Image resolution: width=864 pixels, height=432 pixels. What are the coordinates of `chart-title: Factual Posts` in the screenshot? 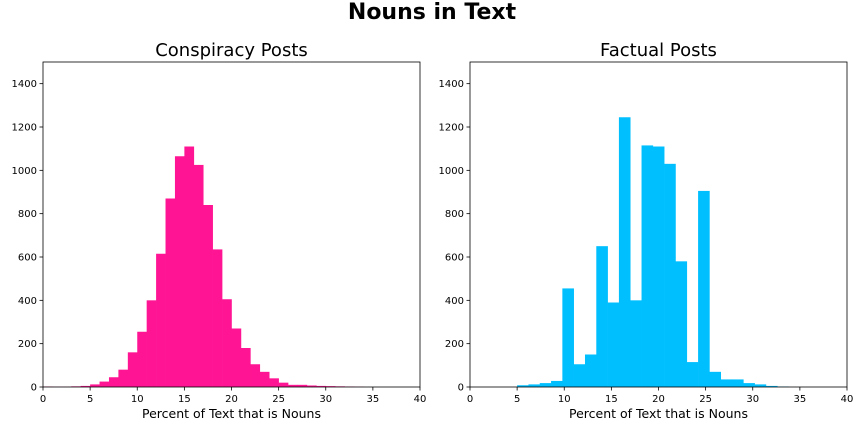 It's located at (658, 50).